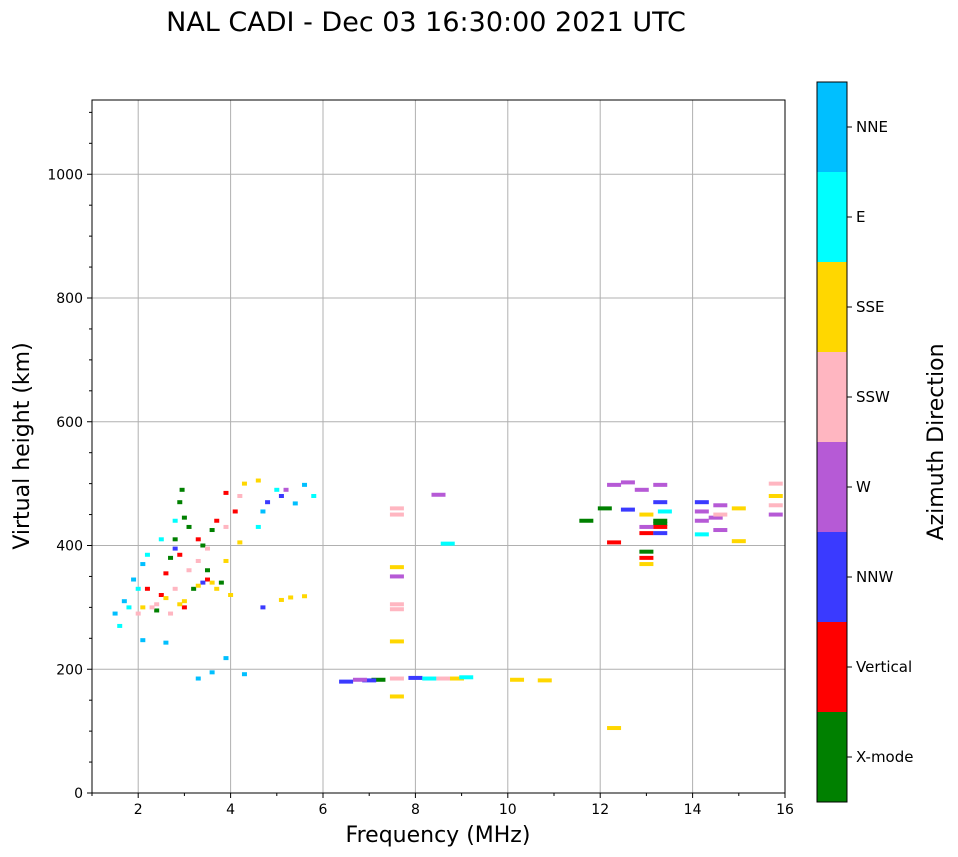  Describe the element at coordinates (936, 441) in the screenshot. I see `colorbar-label: Azimuth Direction` at that location.